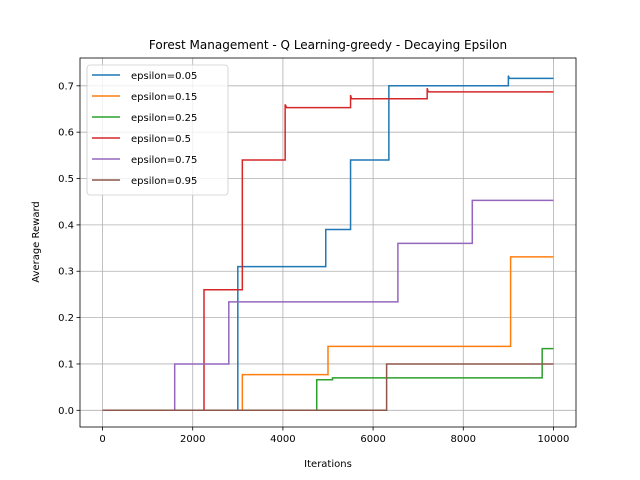 The width and height of the screenshot is (640, 480). What do you see at coordinates (192, 439) in the screenshot?
I see `x-tick-label: 2000` at bounding box center [192, 439].